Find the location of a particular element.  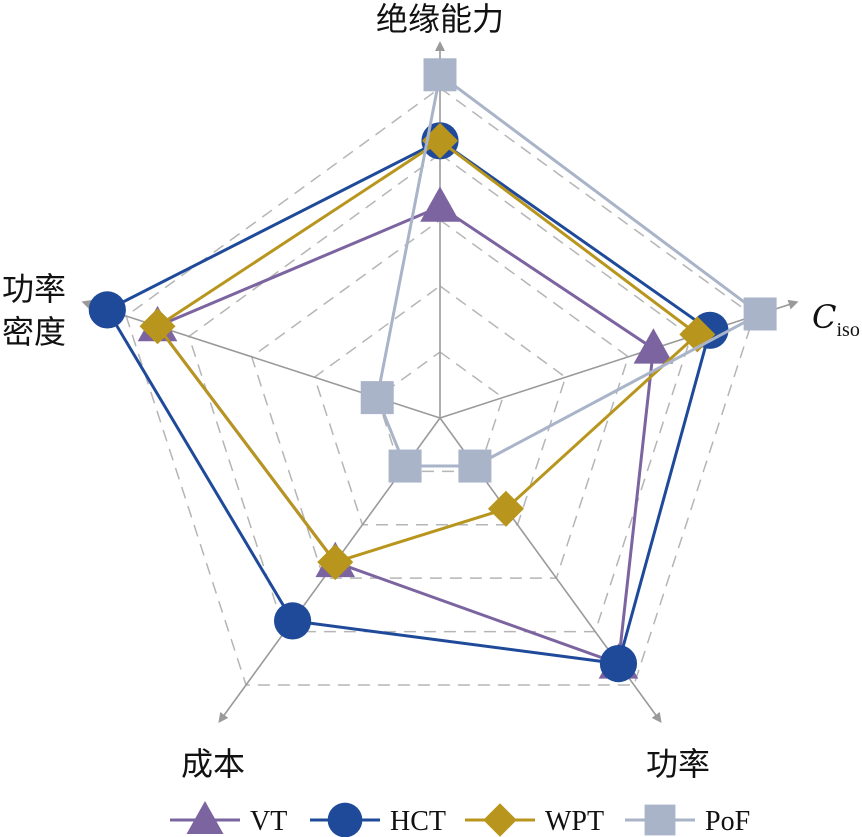

legend-label-pof: PoF is located at coordinates (727, 821).